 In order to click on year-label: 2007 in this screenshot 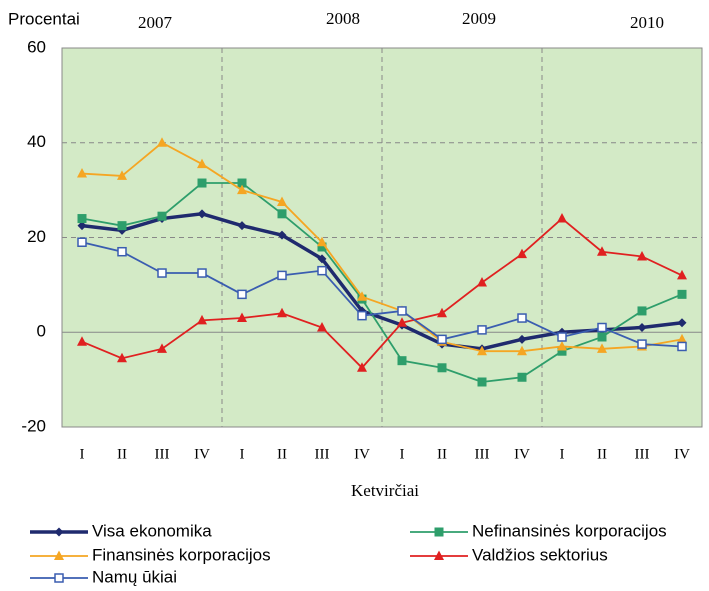, I will do `click(155, 22)`.